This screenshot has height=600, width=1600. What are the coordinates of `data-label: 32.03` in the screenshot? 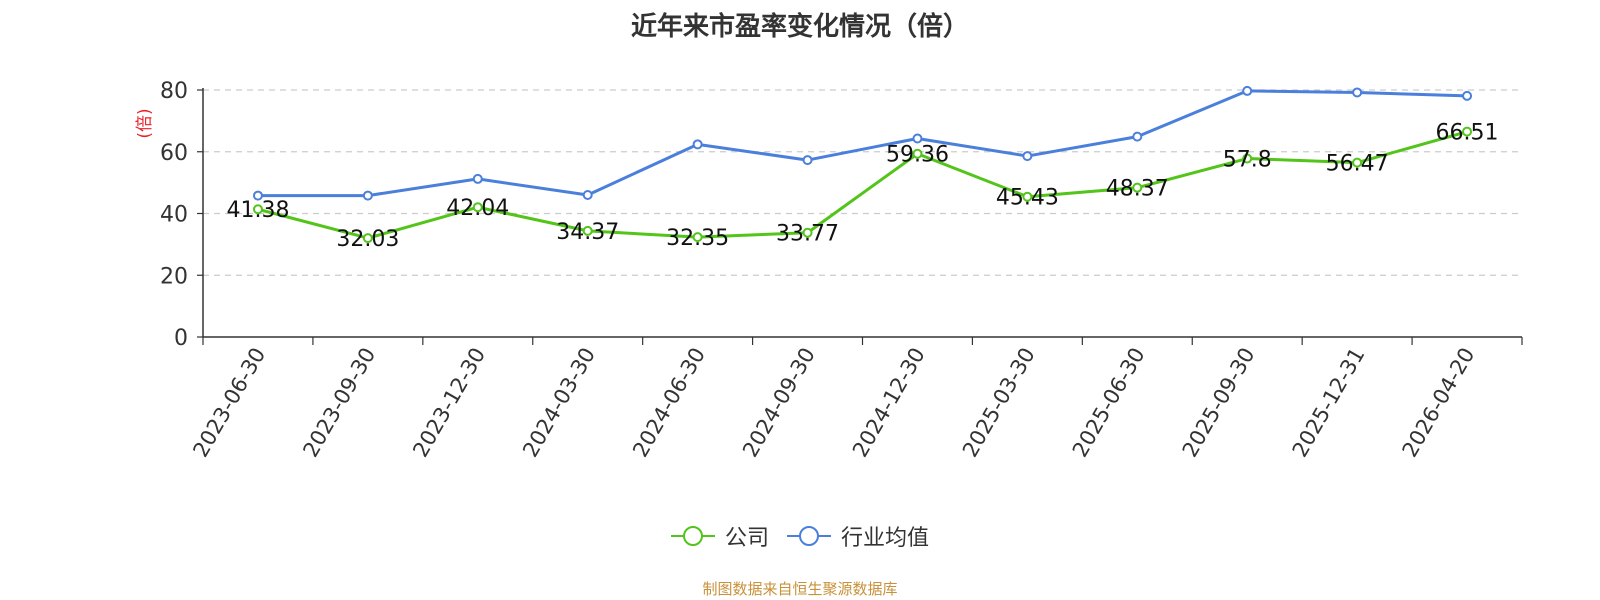 It's located at (367, 239).